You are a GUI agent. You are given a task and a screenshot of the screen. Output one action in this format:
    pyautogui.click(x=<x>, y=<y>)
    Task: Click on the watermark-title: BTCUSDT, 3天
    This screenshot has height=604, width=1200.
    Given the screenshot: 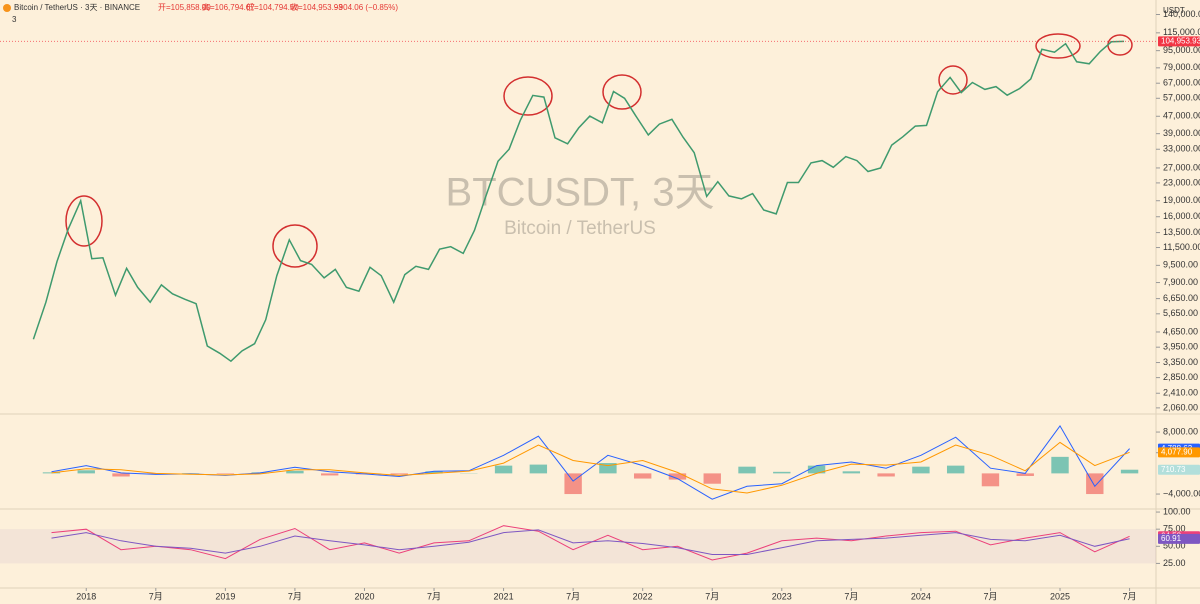 What is the action you would take?
    pyautogui.click(x=580, y=193)
    